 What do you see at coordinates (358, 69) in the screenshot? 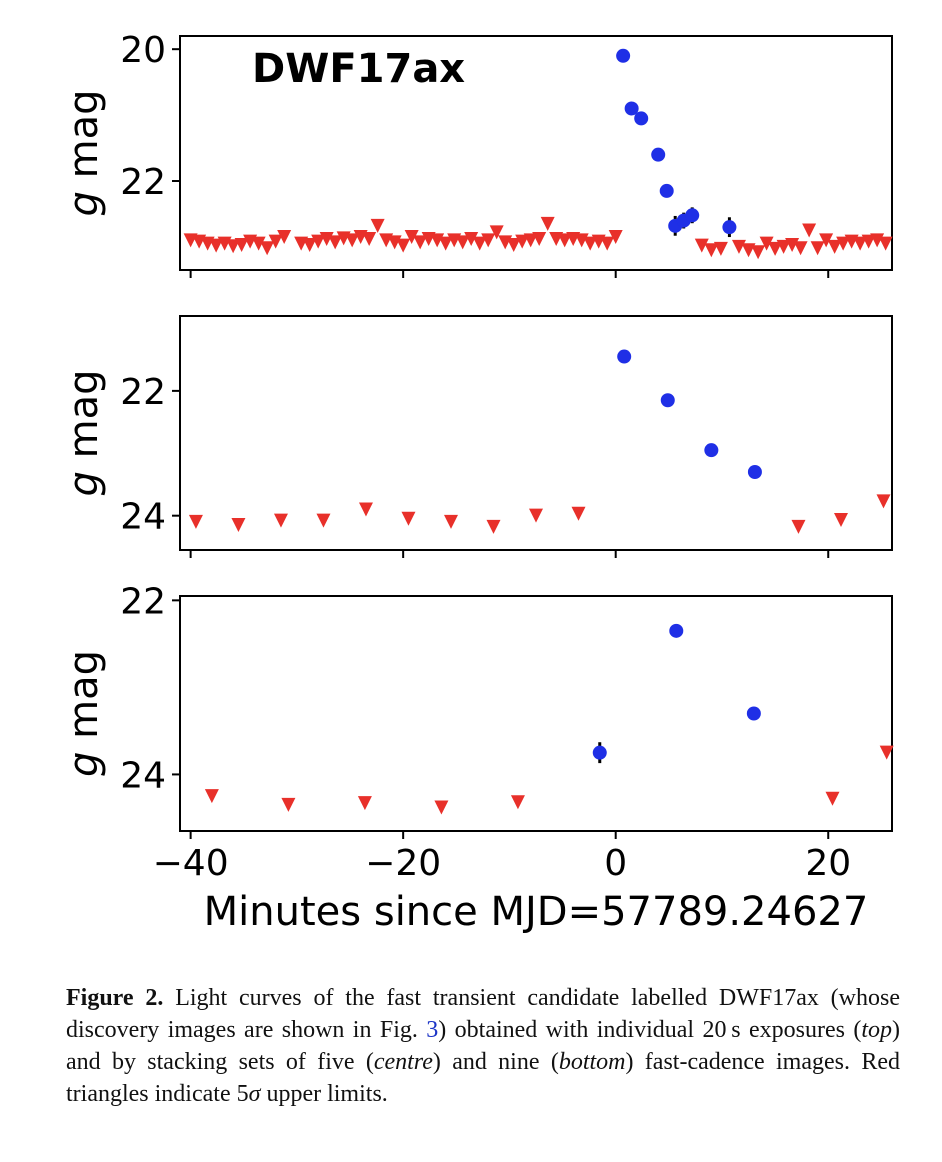
I see `panel-title: DWF17ax` at bounding box center [358, 69].